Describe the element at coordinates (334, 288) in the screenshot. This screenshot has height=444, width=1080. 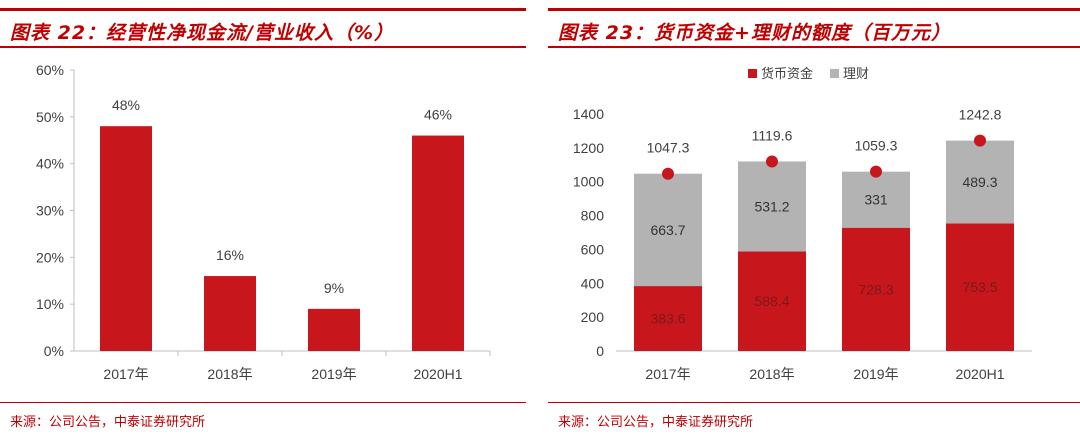
I see `data-label: 9%` at that location.